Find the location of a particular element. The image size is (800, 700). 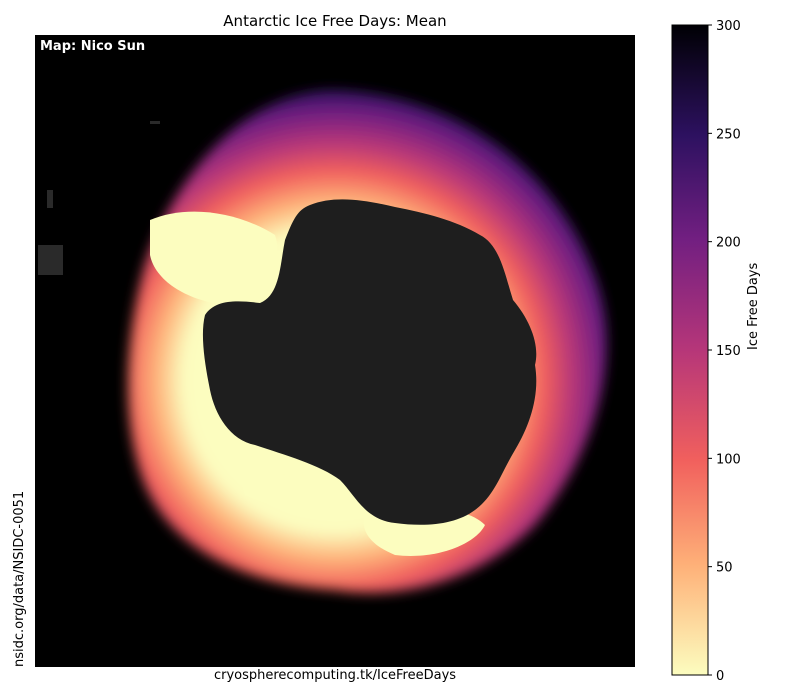

colorbar-tick-label: 0 is located at coordinates (720, 676).